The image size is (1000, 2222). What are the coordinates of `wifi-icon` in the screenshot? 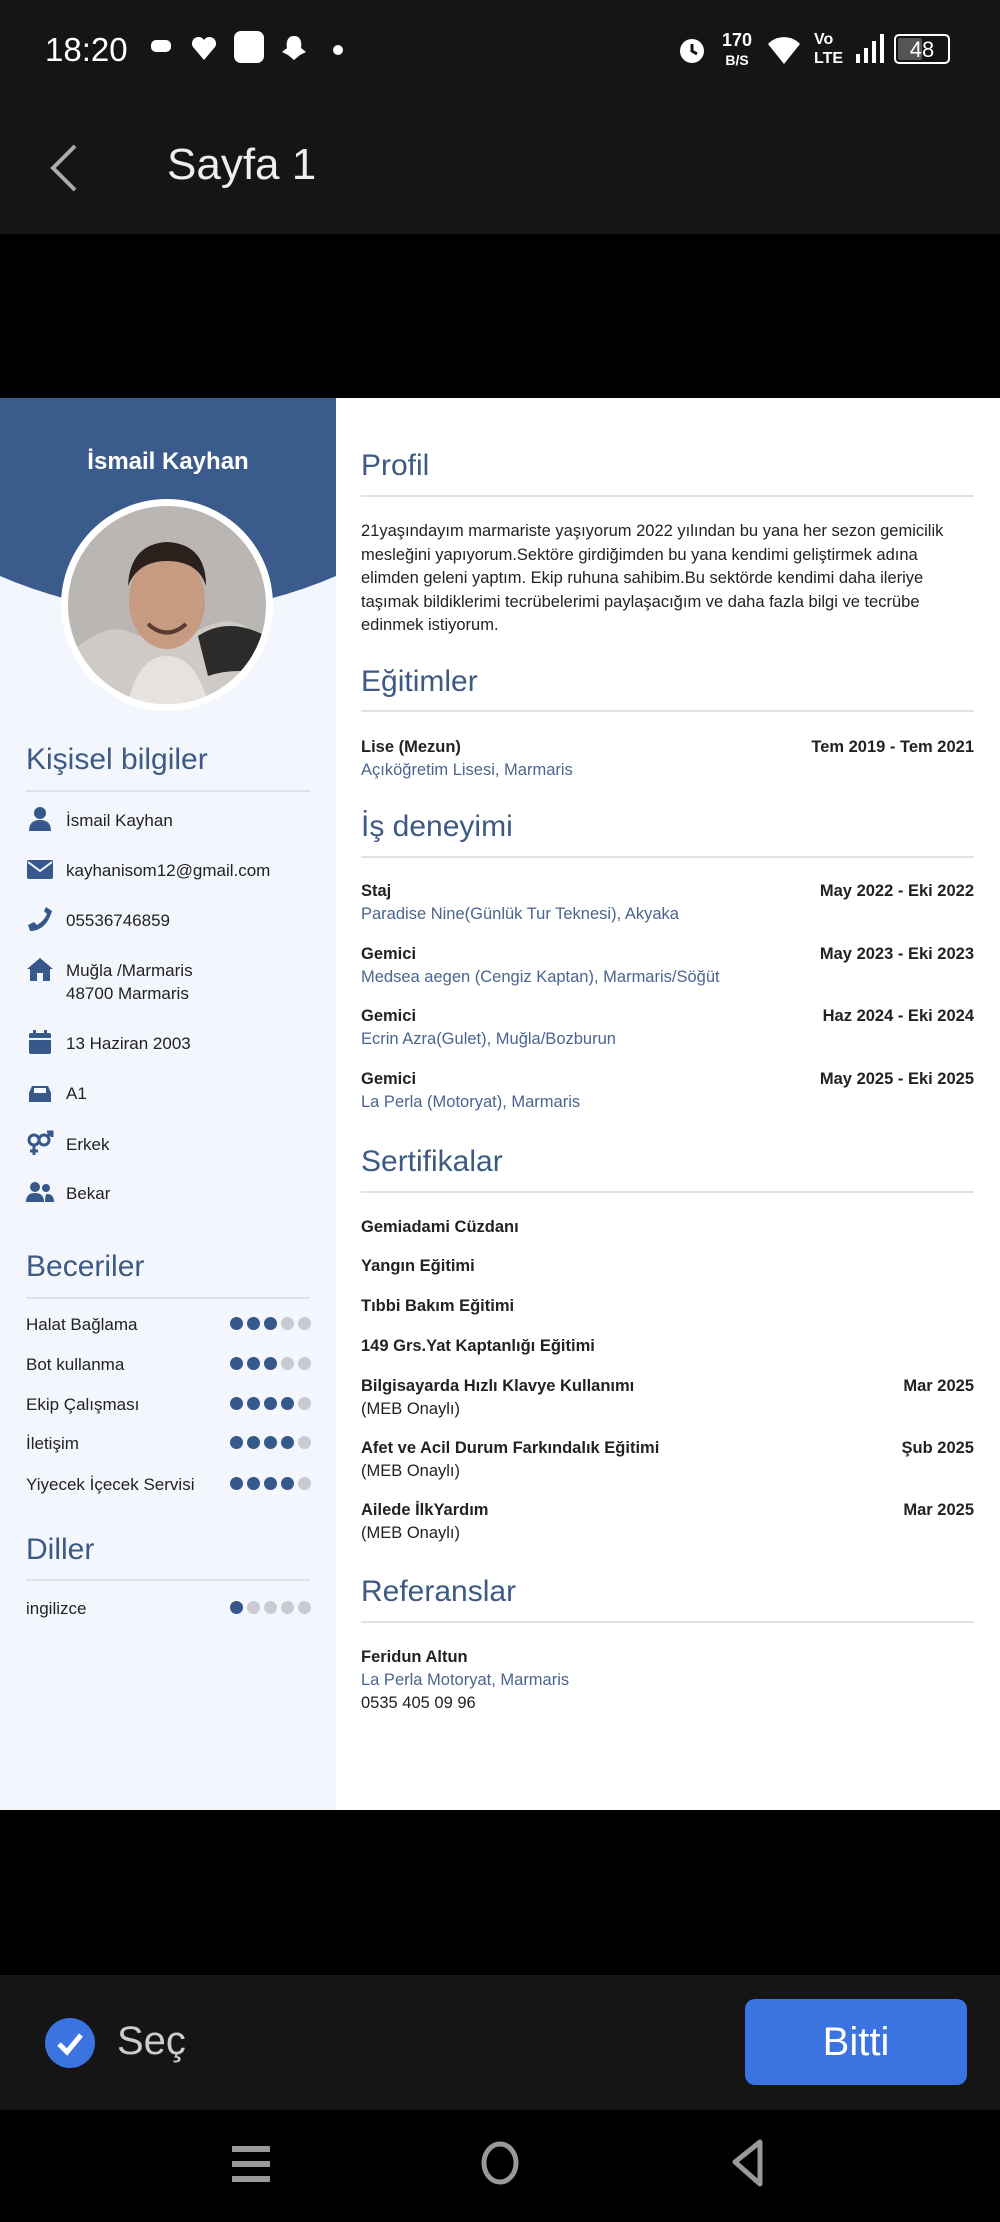 It's located at (784, 50).